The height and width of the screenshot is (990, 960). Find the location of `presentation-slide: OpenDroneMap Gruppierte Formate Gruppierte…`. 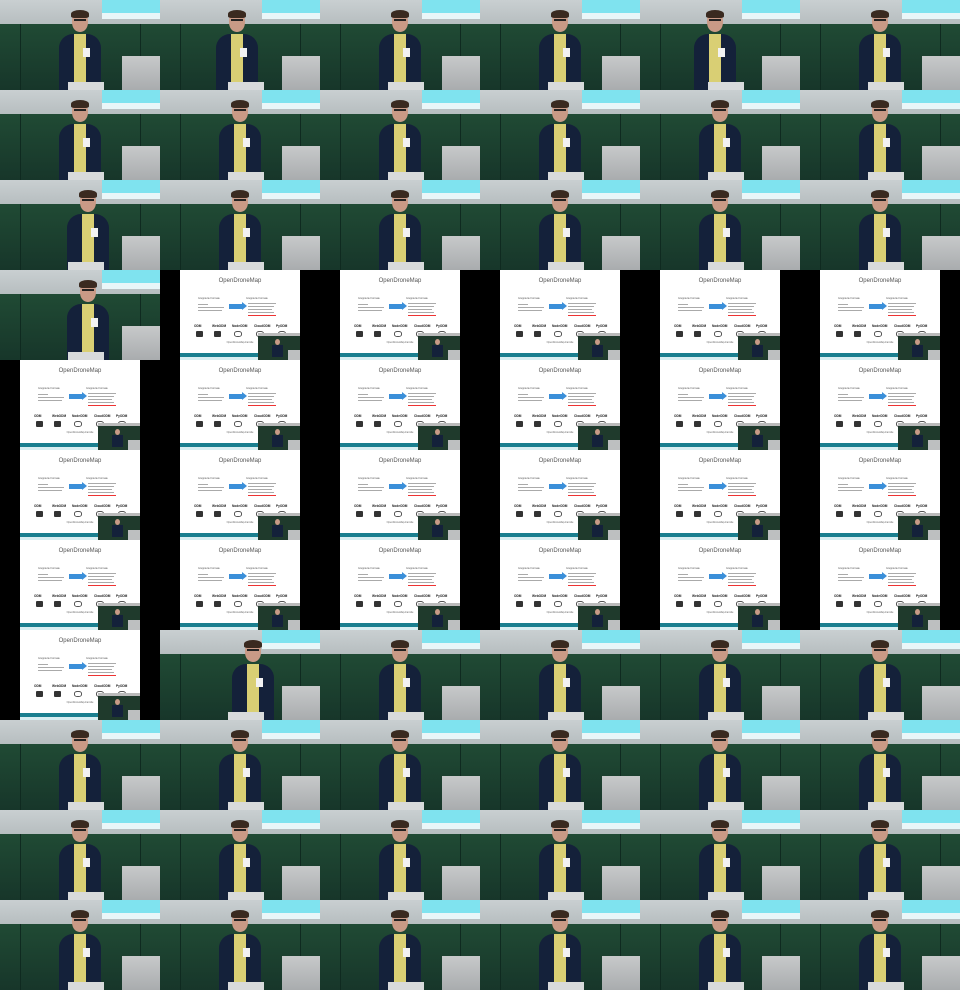

presentation-slide: OpenDroneMap Gruppierte Formate Gruppierte… is located at coordinates (560, 495).